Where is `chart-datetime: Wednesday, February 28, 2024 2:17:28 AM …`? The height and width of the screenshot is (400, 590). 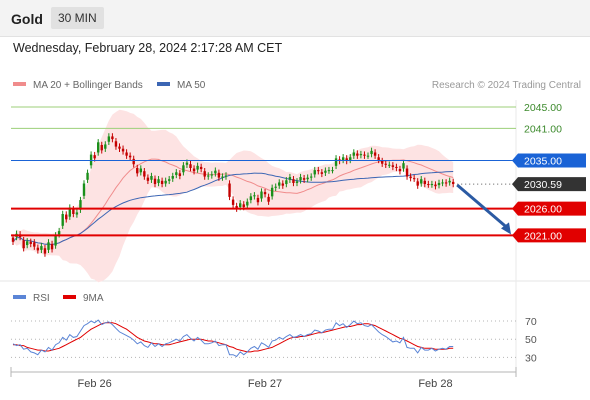 chart-datetime: Wednesday, February 28, 2024 2:17:28 AM … is located at coordinates (148, 48).